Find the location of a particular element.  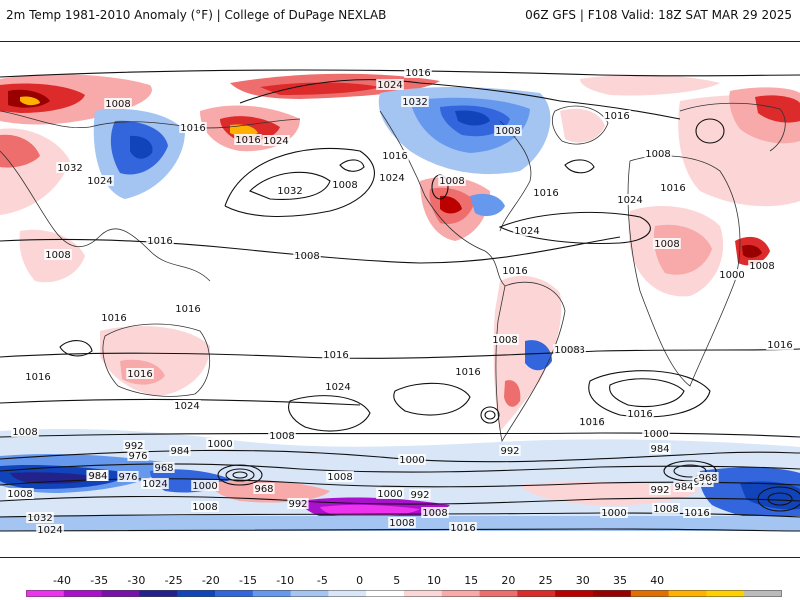

isobar-label: 984 is located at coordinates (683, 487).